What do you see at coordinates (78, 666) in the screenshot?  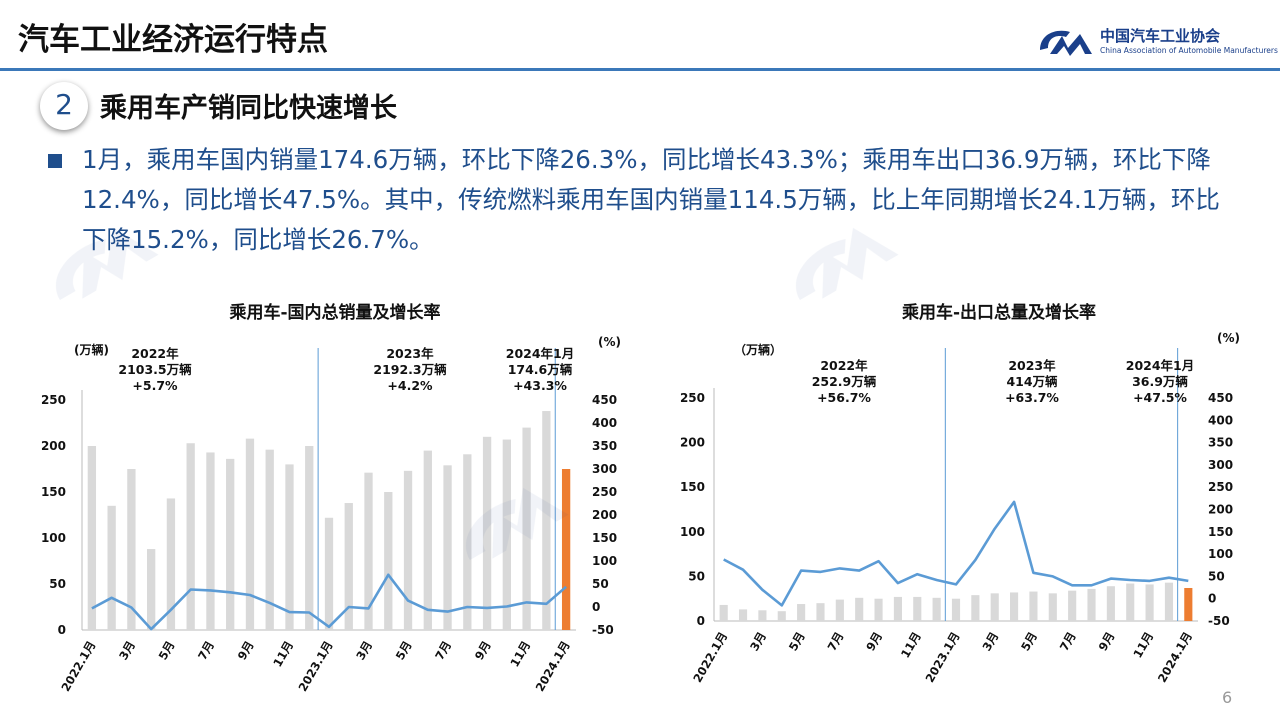 I see `x-tick-label: 2022.1月` at bounding box center [78, 666].